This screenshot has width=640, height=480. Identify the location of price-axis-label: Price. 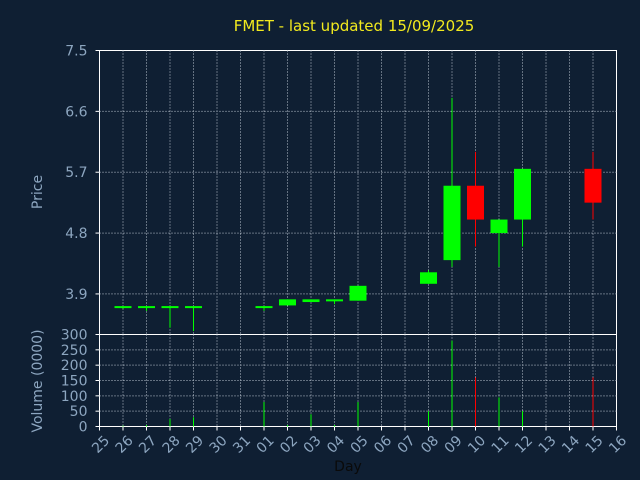
(38, 192).